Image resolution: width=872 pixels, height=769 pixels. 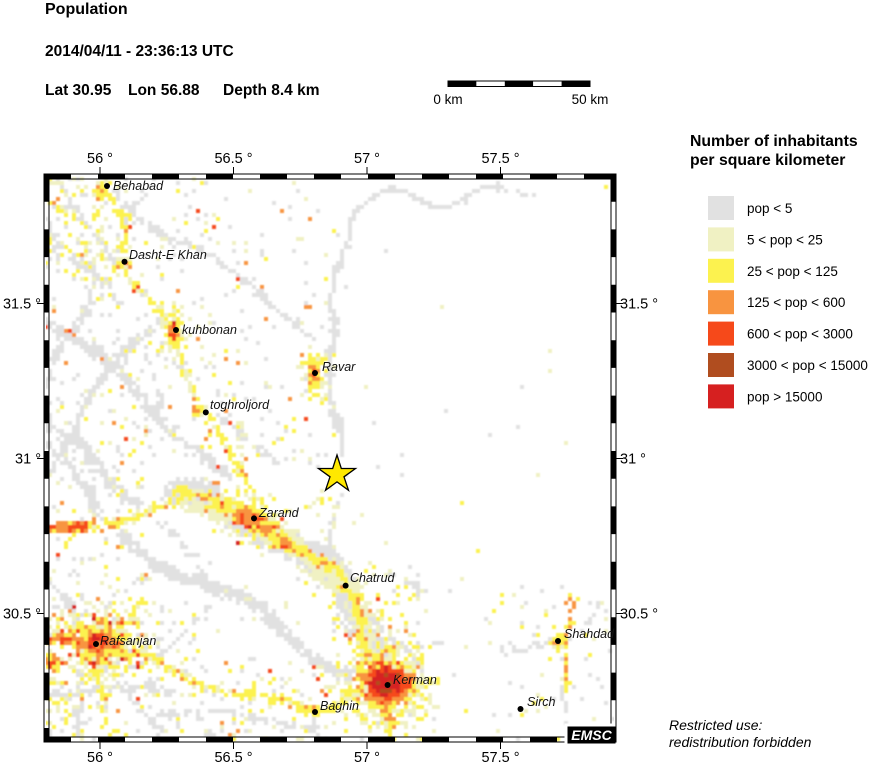 I want to click on svg-text: Kerman, so click(x=415, y=680).